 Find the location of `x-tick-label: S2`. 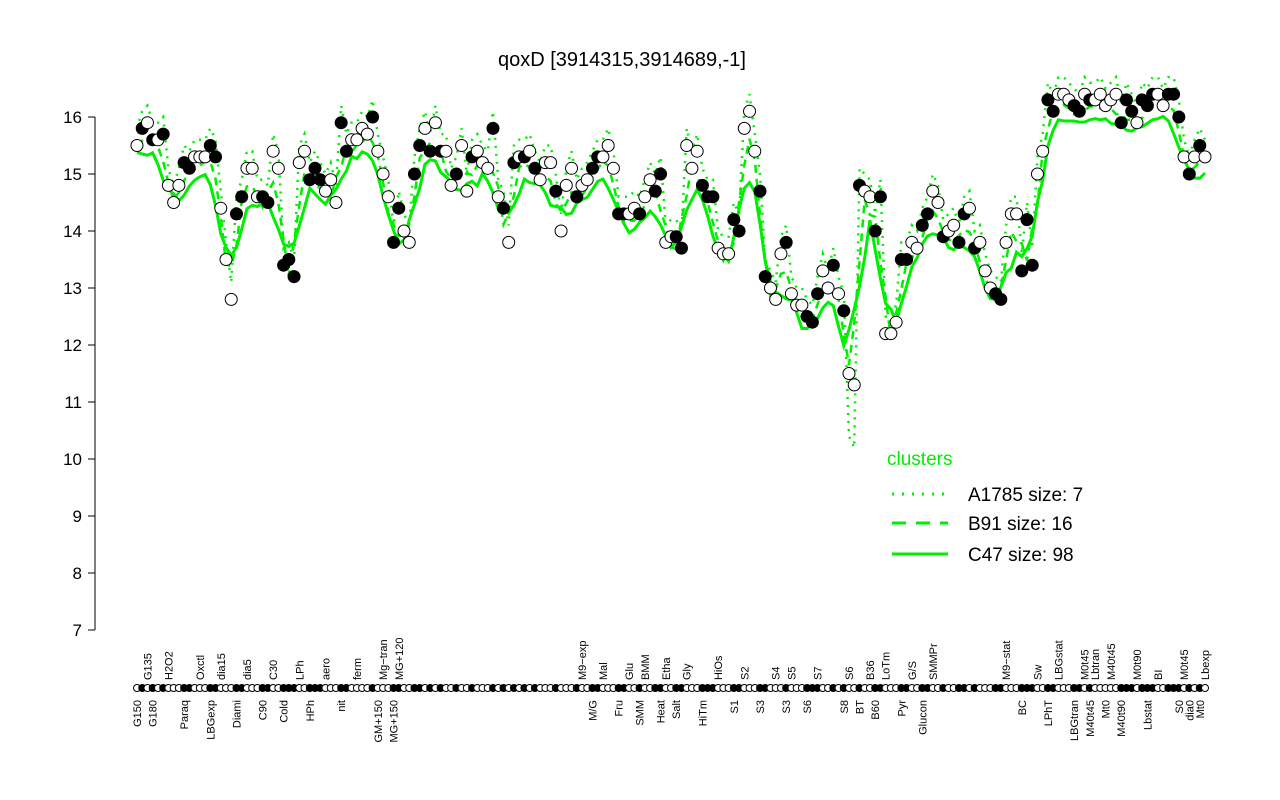

x-tick-label: S2 is located at coordinates (745, 673).